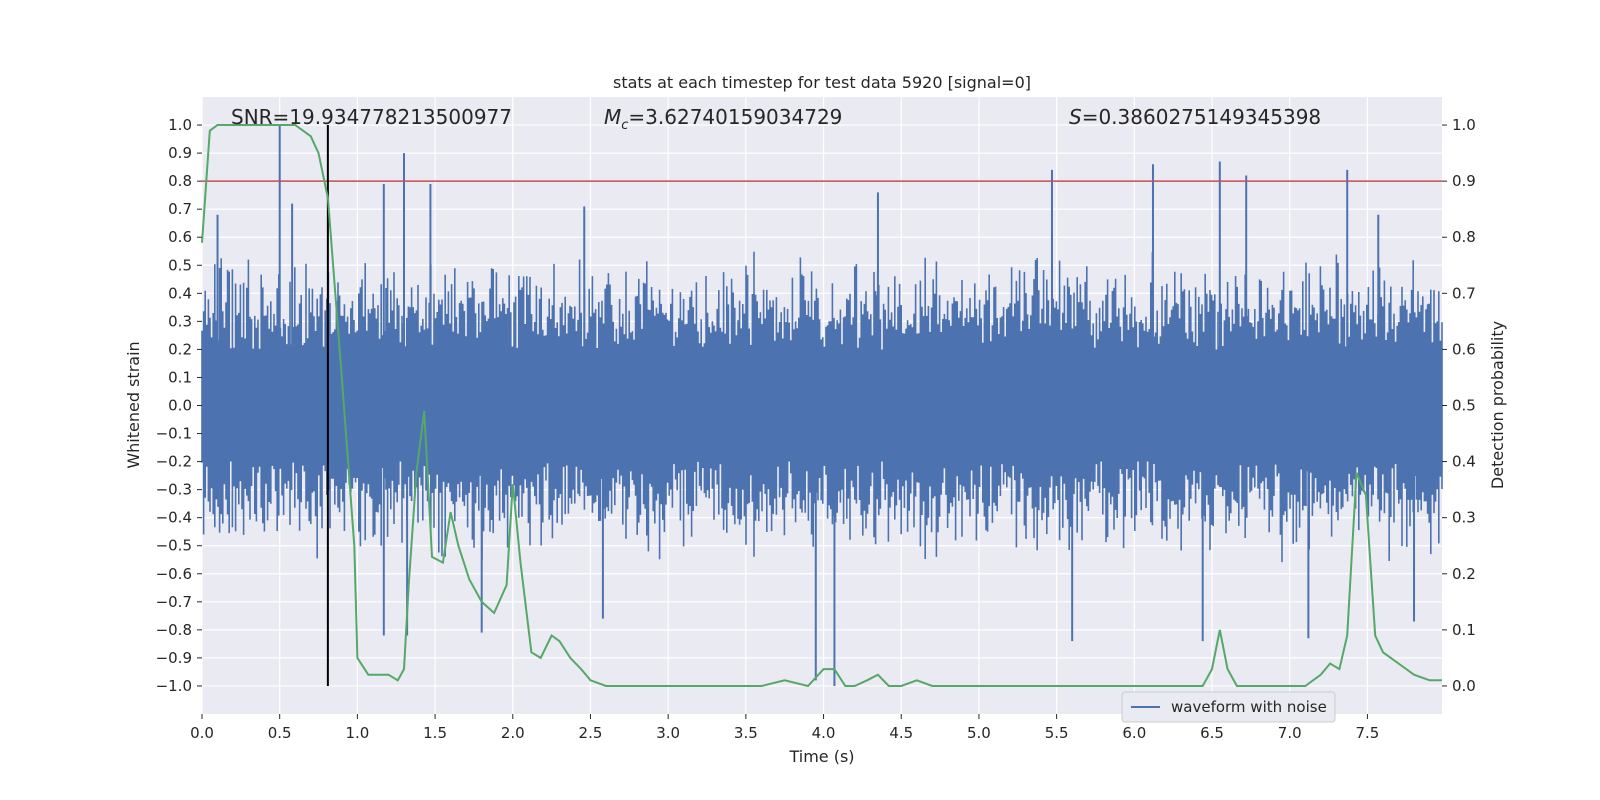  What do you see at coordinates (901, 733) in the screenshot?
I see `x-tick-label: 4.5` at bounding box center [901, 733].